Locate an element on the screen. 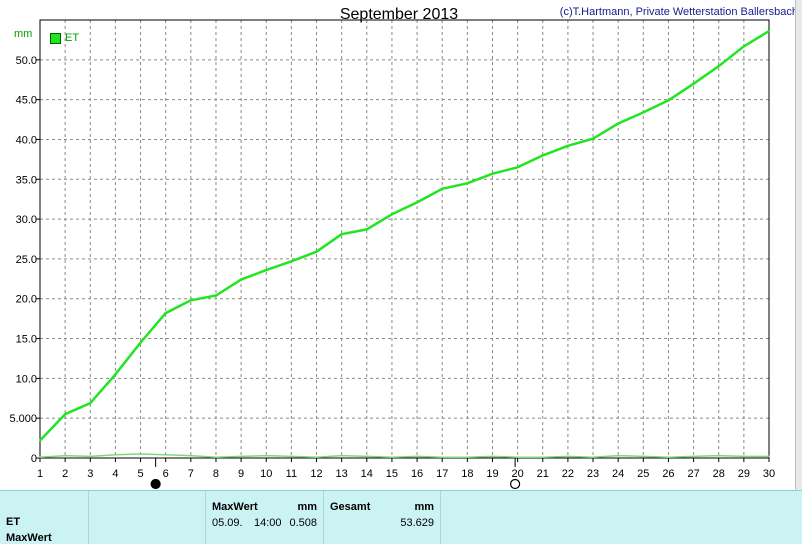  x-tick-label: 14 is located at coordinates (367, 474).